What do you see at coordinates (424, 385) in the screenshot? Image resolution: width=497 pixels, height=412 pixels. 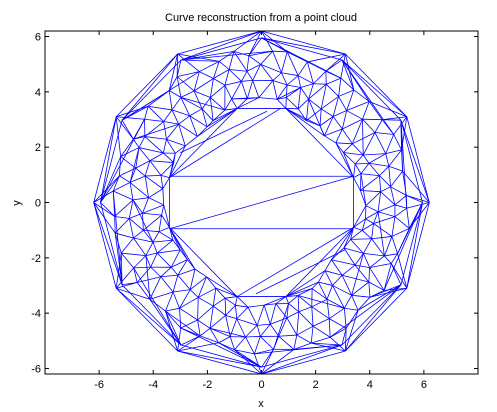 I see `x-tick-label: 6` at bounding box center [424, 385].